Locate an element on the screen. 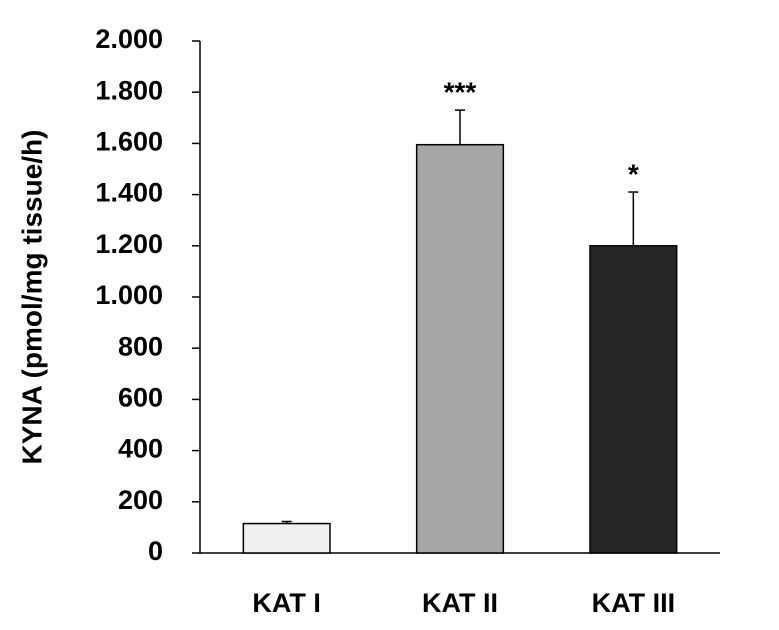  x-tick-label: KAT I is located at coordinates (286, 603).